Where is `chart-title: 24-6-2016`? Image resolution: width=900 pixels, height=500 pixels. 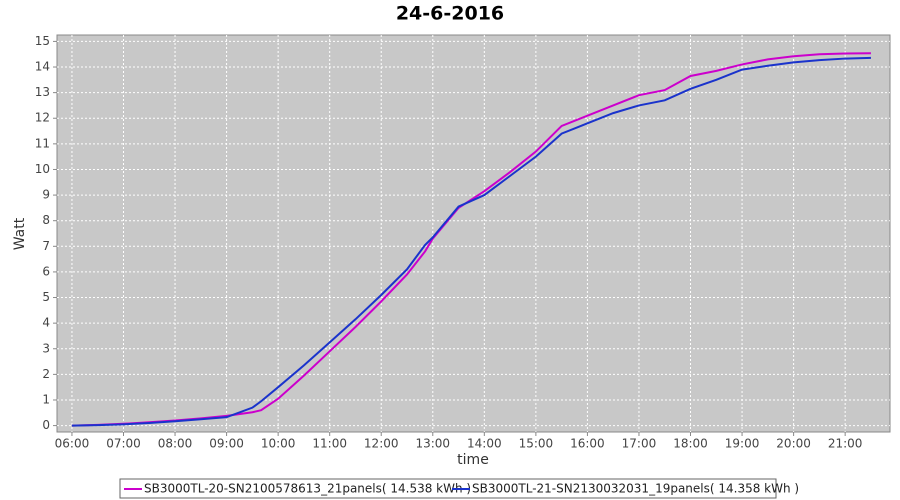
chart-title: 24-6-2016 is located at coordinates (450, 14).